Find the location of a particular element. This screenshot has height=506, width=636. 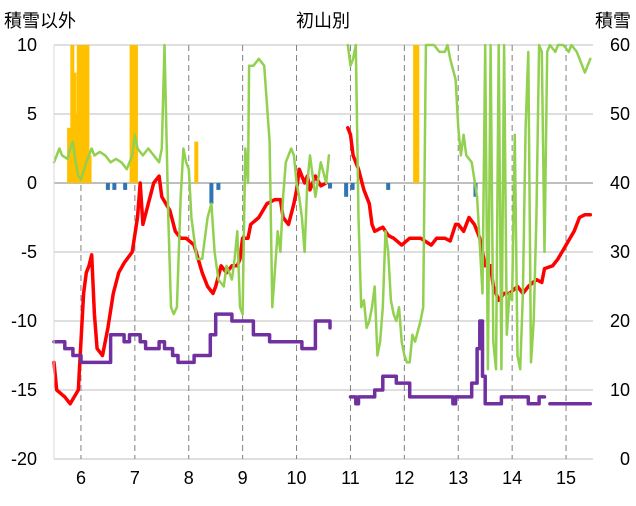

y-right-tick-label: 60 is located at coordinates (620, 45).